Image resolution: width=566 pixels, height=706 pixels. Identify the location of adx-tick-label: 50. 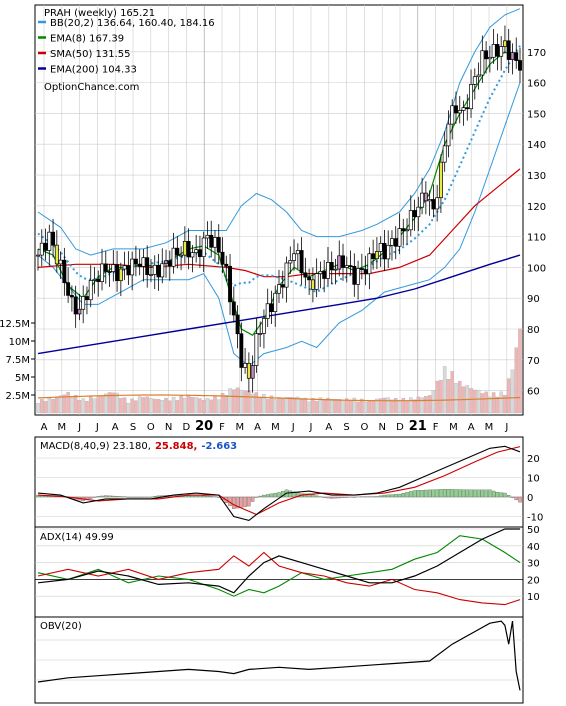
(533, 530).